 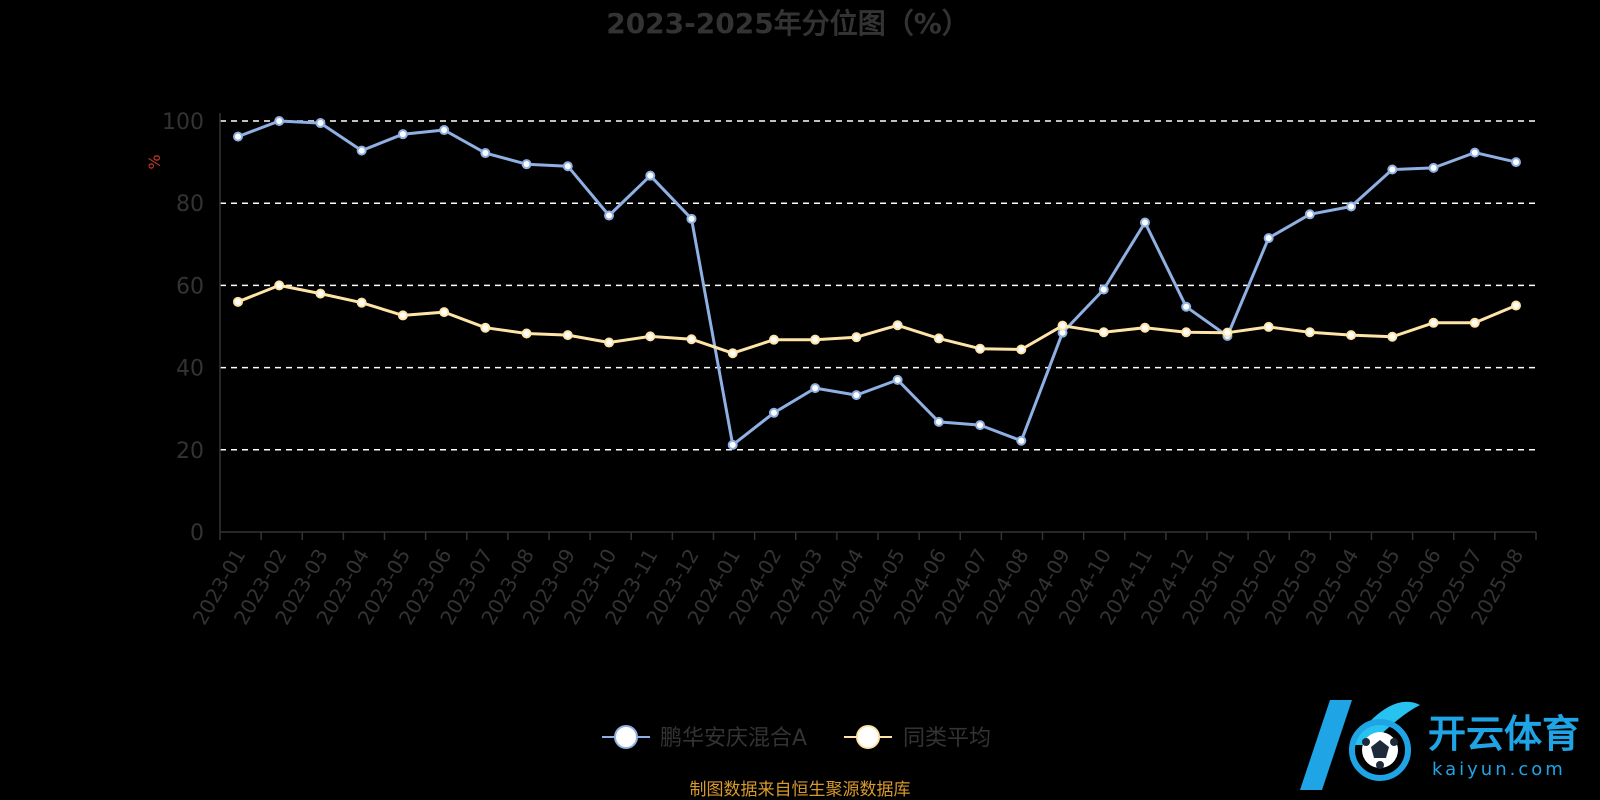 I want to click on soccer-ball-k-logo-icon, so click(x=1360, y=745).